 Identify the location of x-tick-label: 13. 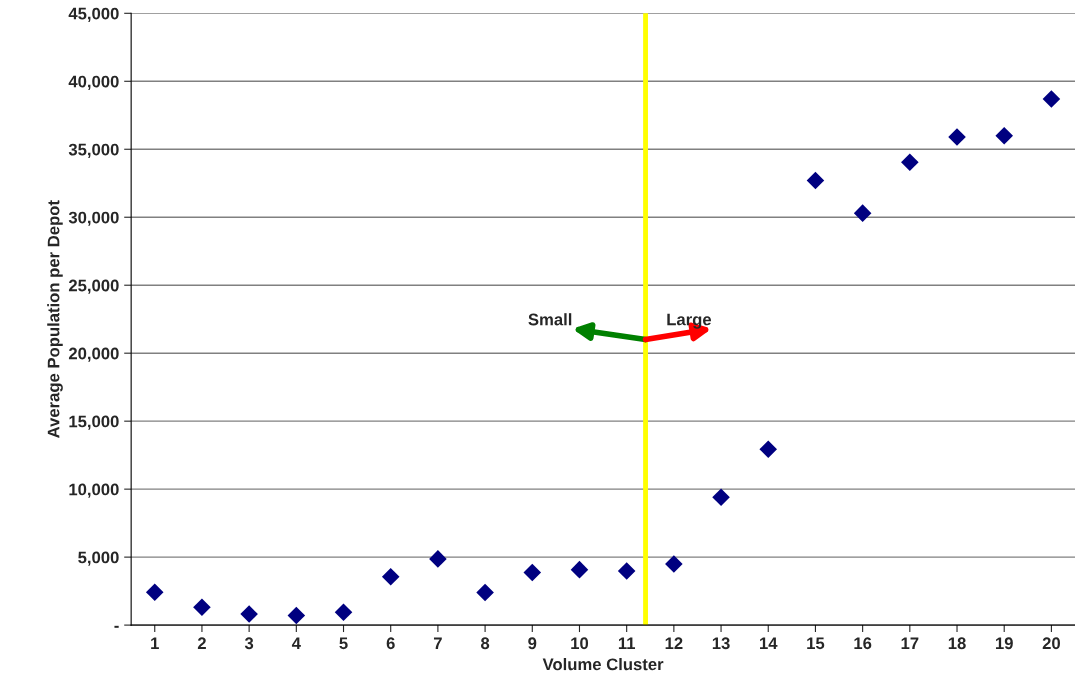
(721, 643).